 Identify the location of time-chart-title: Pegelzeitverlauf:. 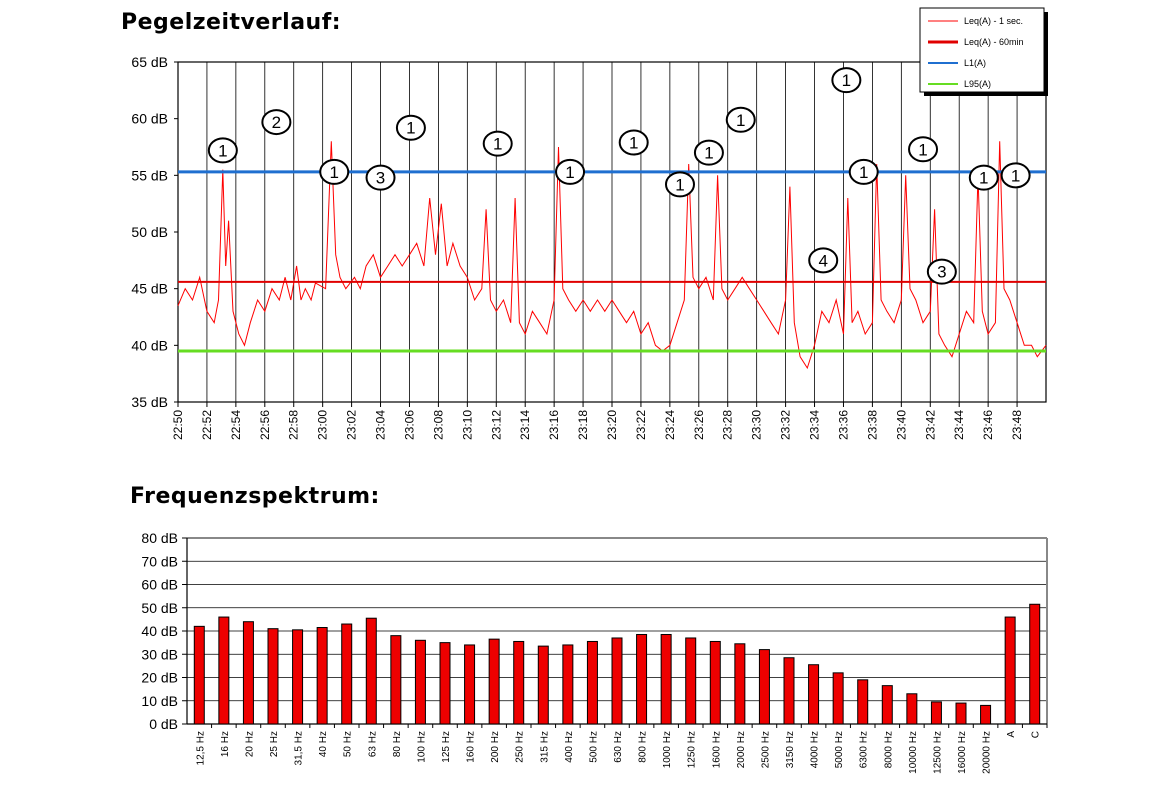
(231, 22).